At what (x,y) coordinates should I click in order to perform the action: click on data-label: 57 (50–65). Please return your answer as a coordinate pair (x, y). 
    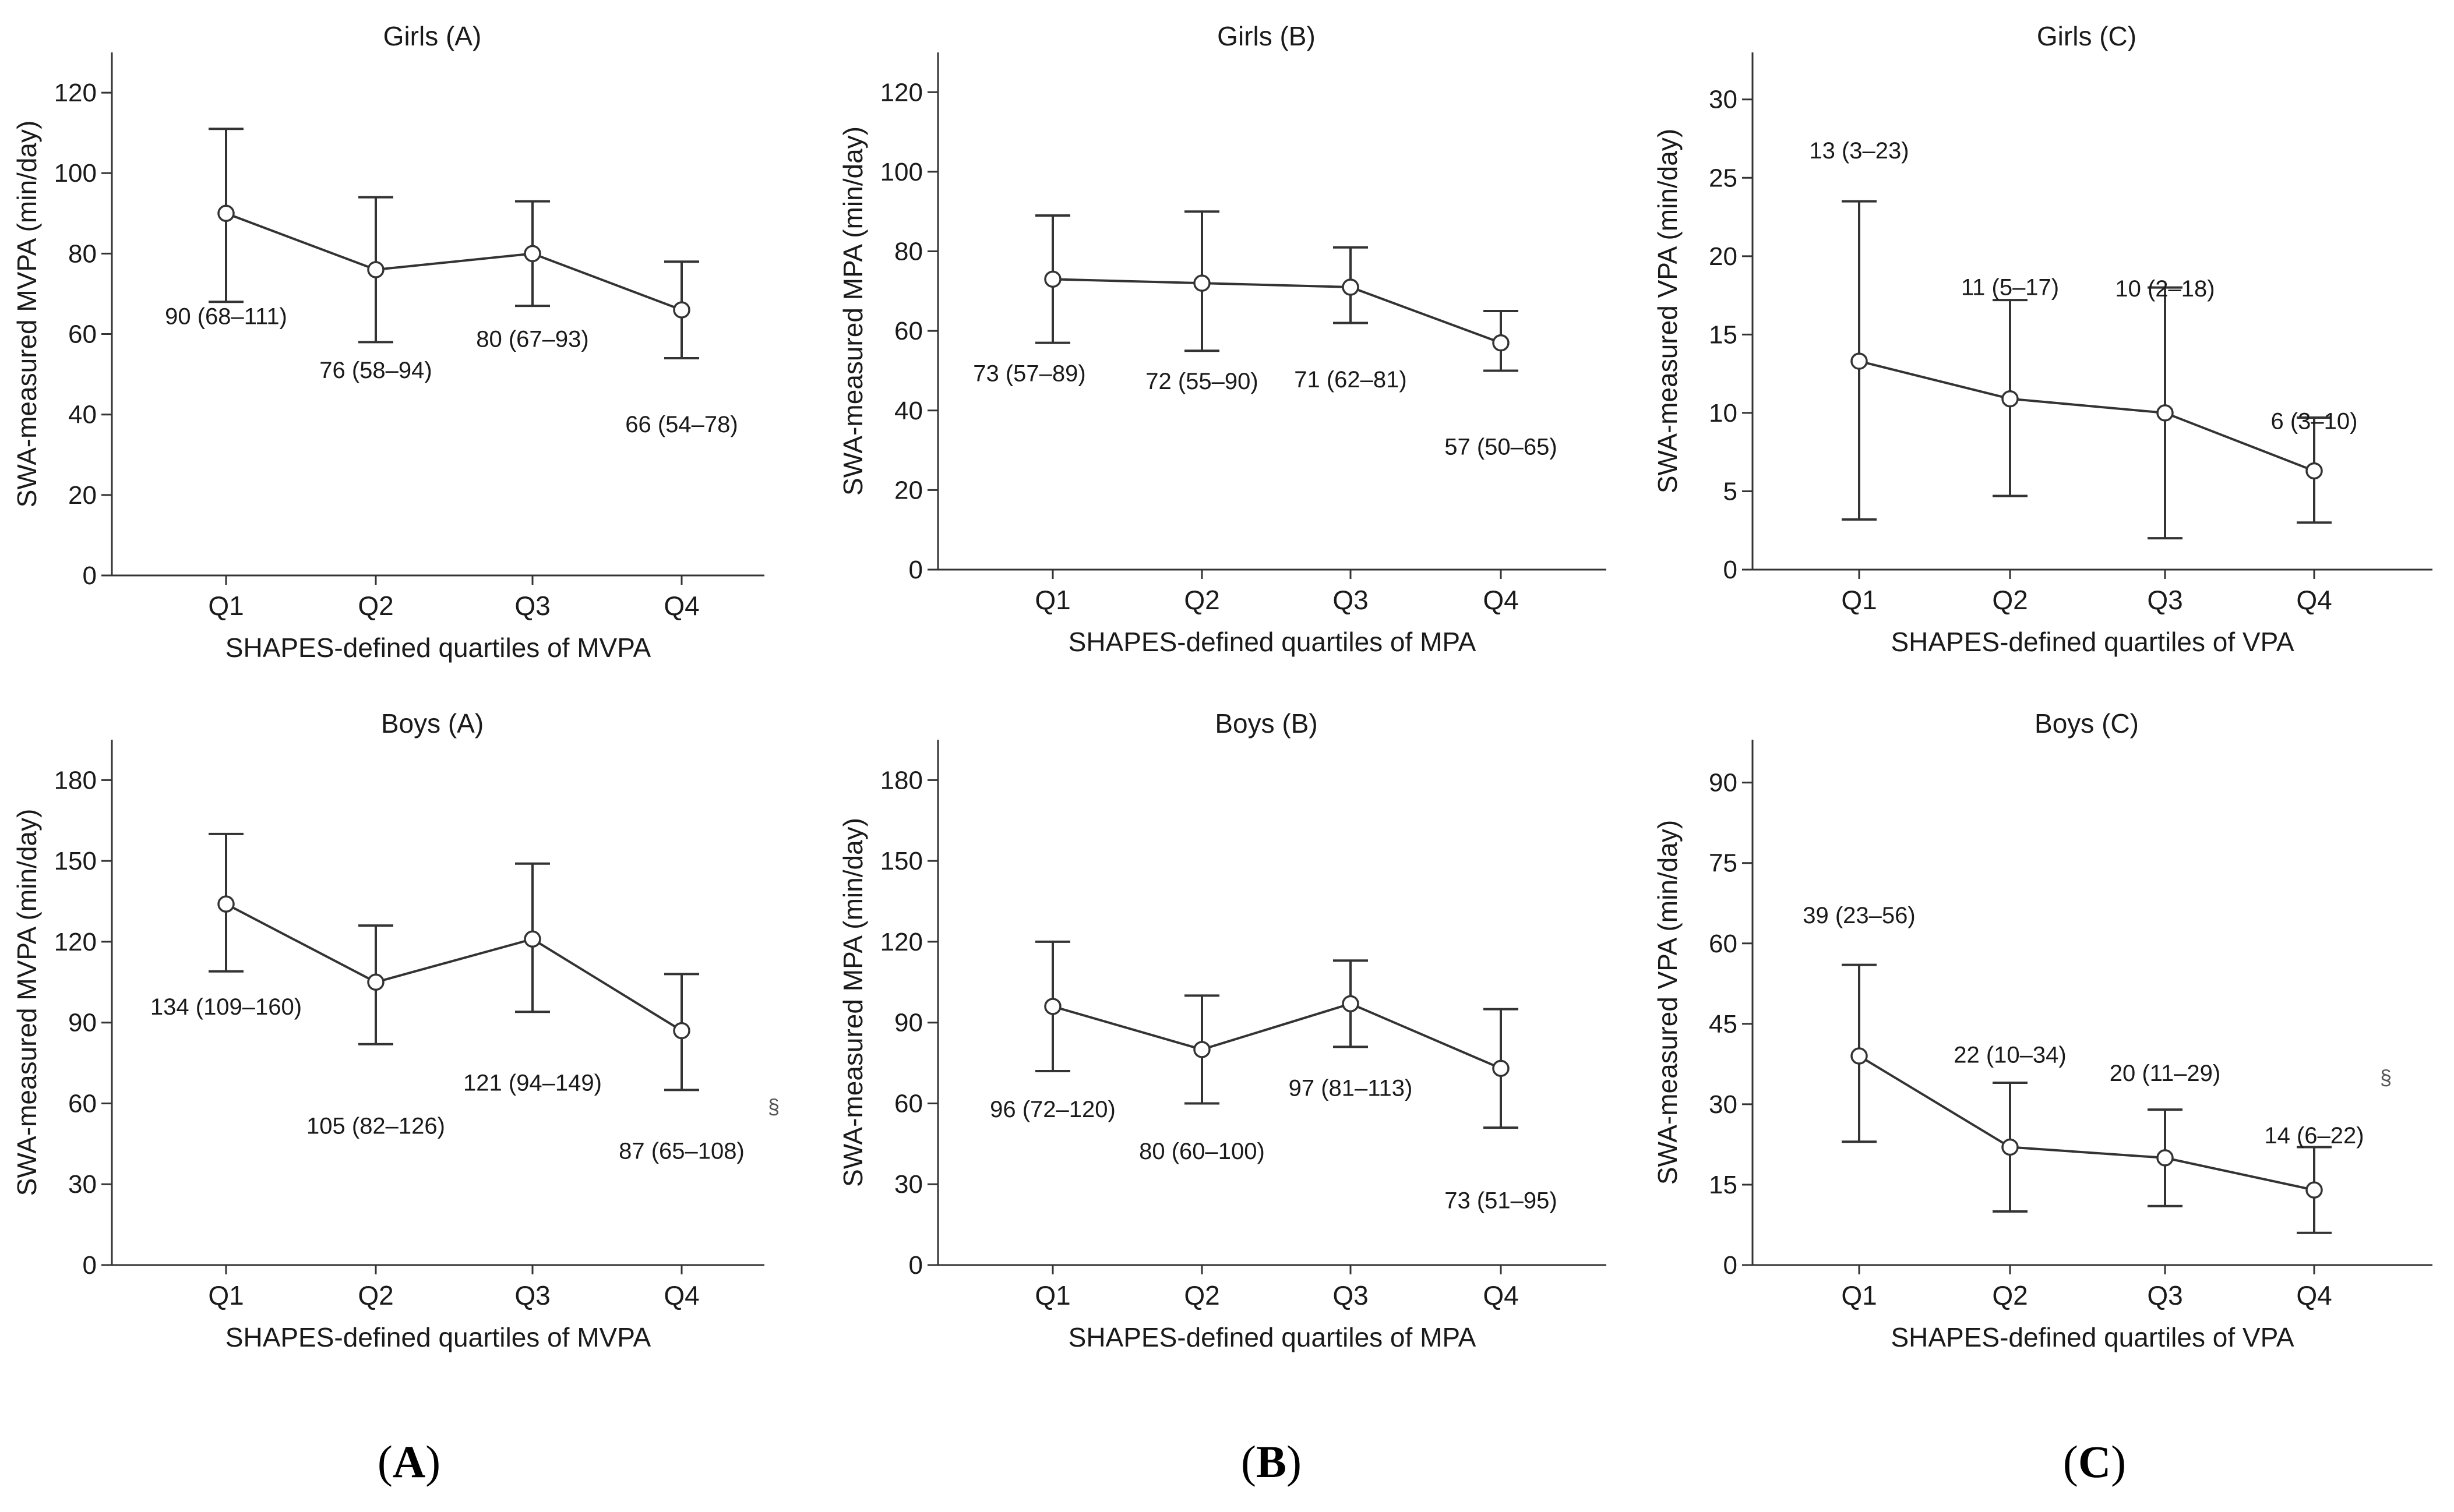
    Looking at the image, I should click on (1500, 447).